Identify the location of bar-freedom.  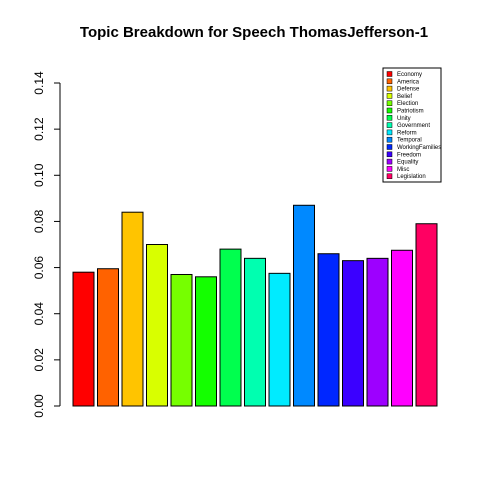
(353, 333).